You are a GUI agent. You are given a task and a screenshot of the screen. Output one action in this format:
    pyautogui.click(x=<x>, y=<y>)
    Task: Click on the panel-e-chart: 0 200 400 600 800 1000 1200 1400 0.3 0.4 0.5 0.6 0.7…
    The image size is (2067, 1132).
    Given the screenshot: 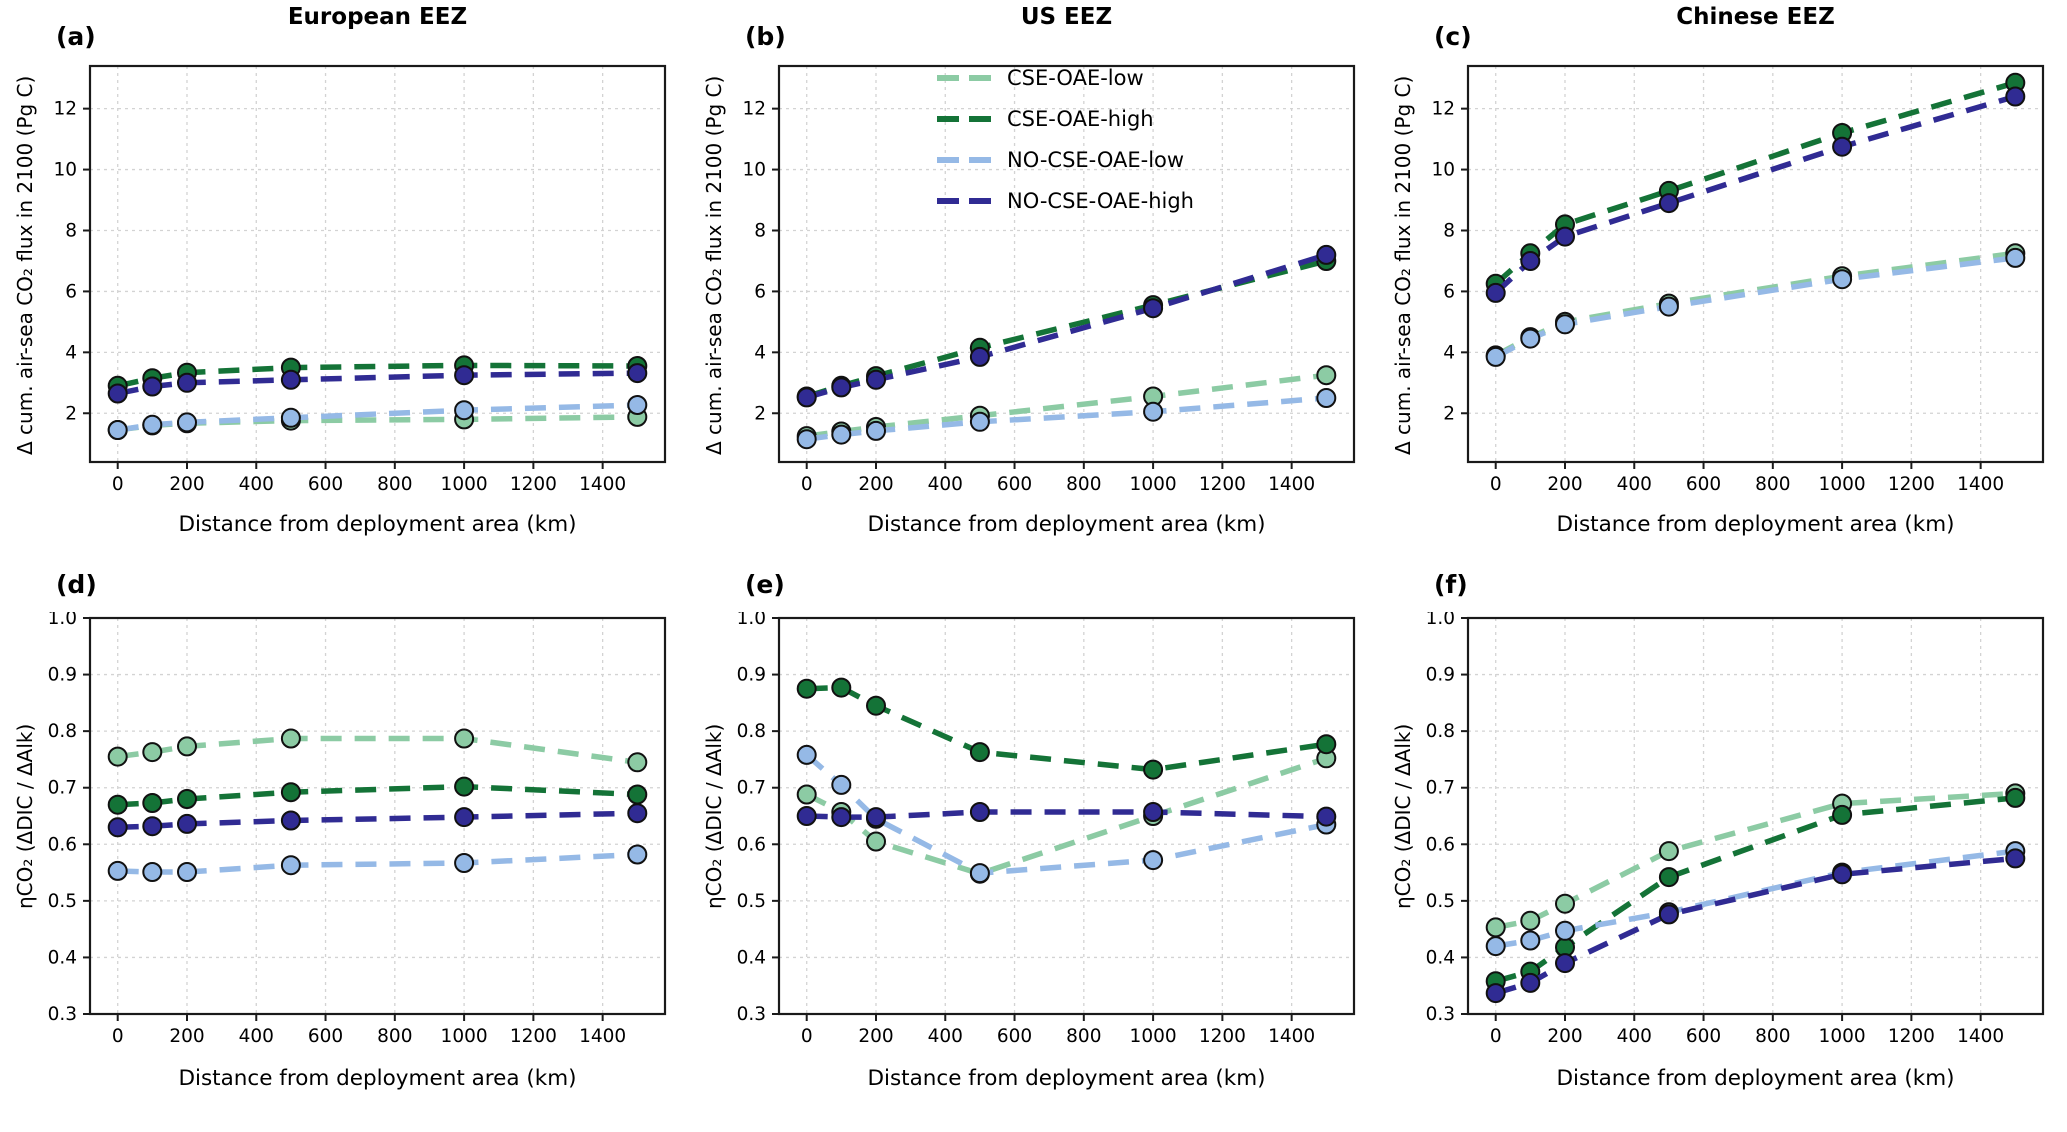 What is the action you would take?
    pyautogui.click(x=1046, y=829)
    